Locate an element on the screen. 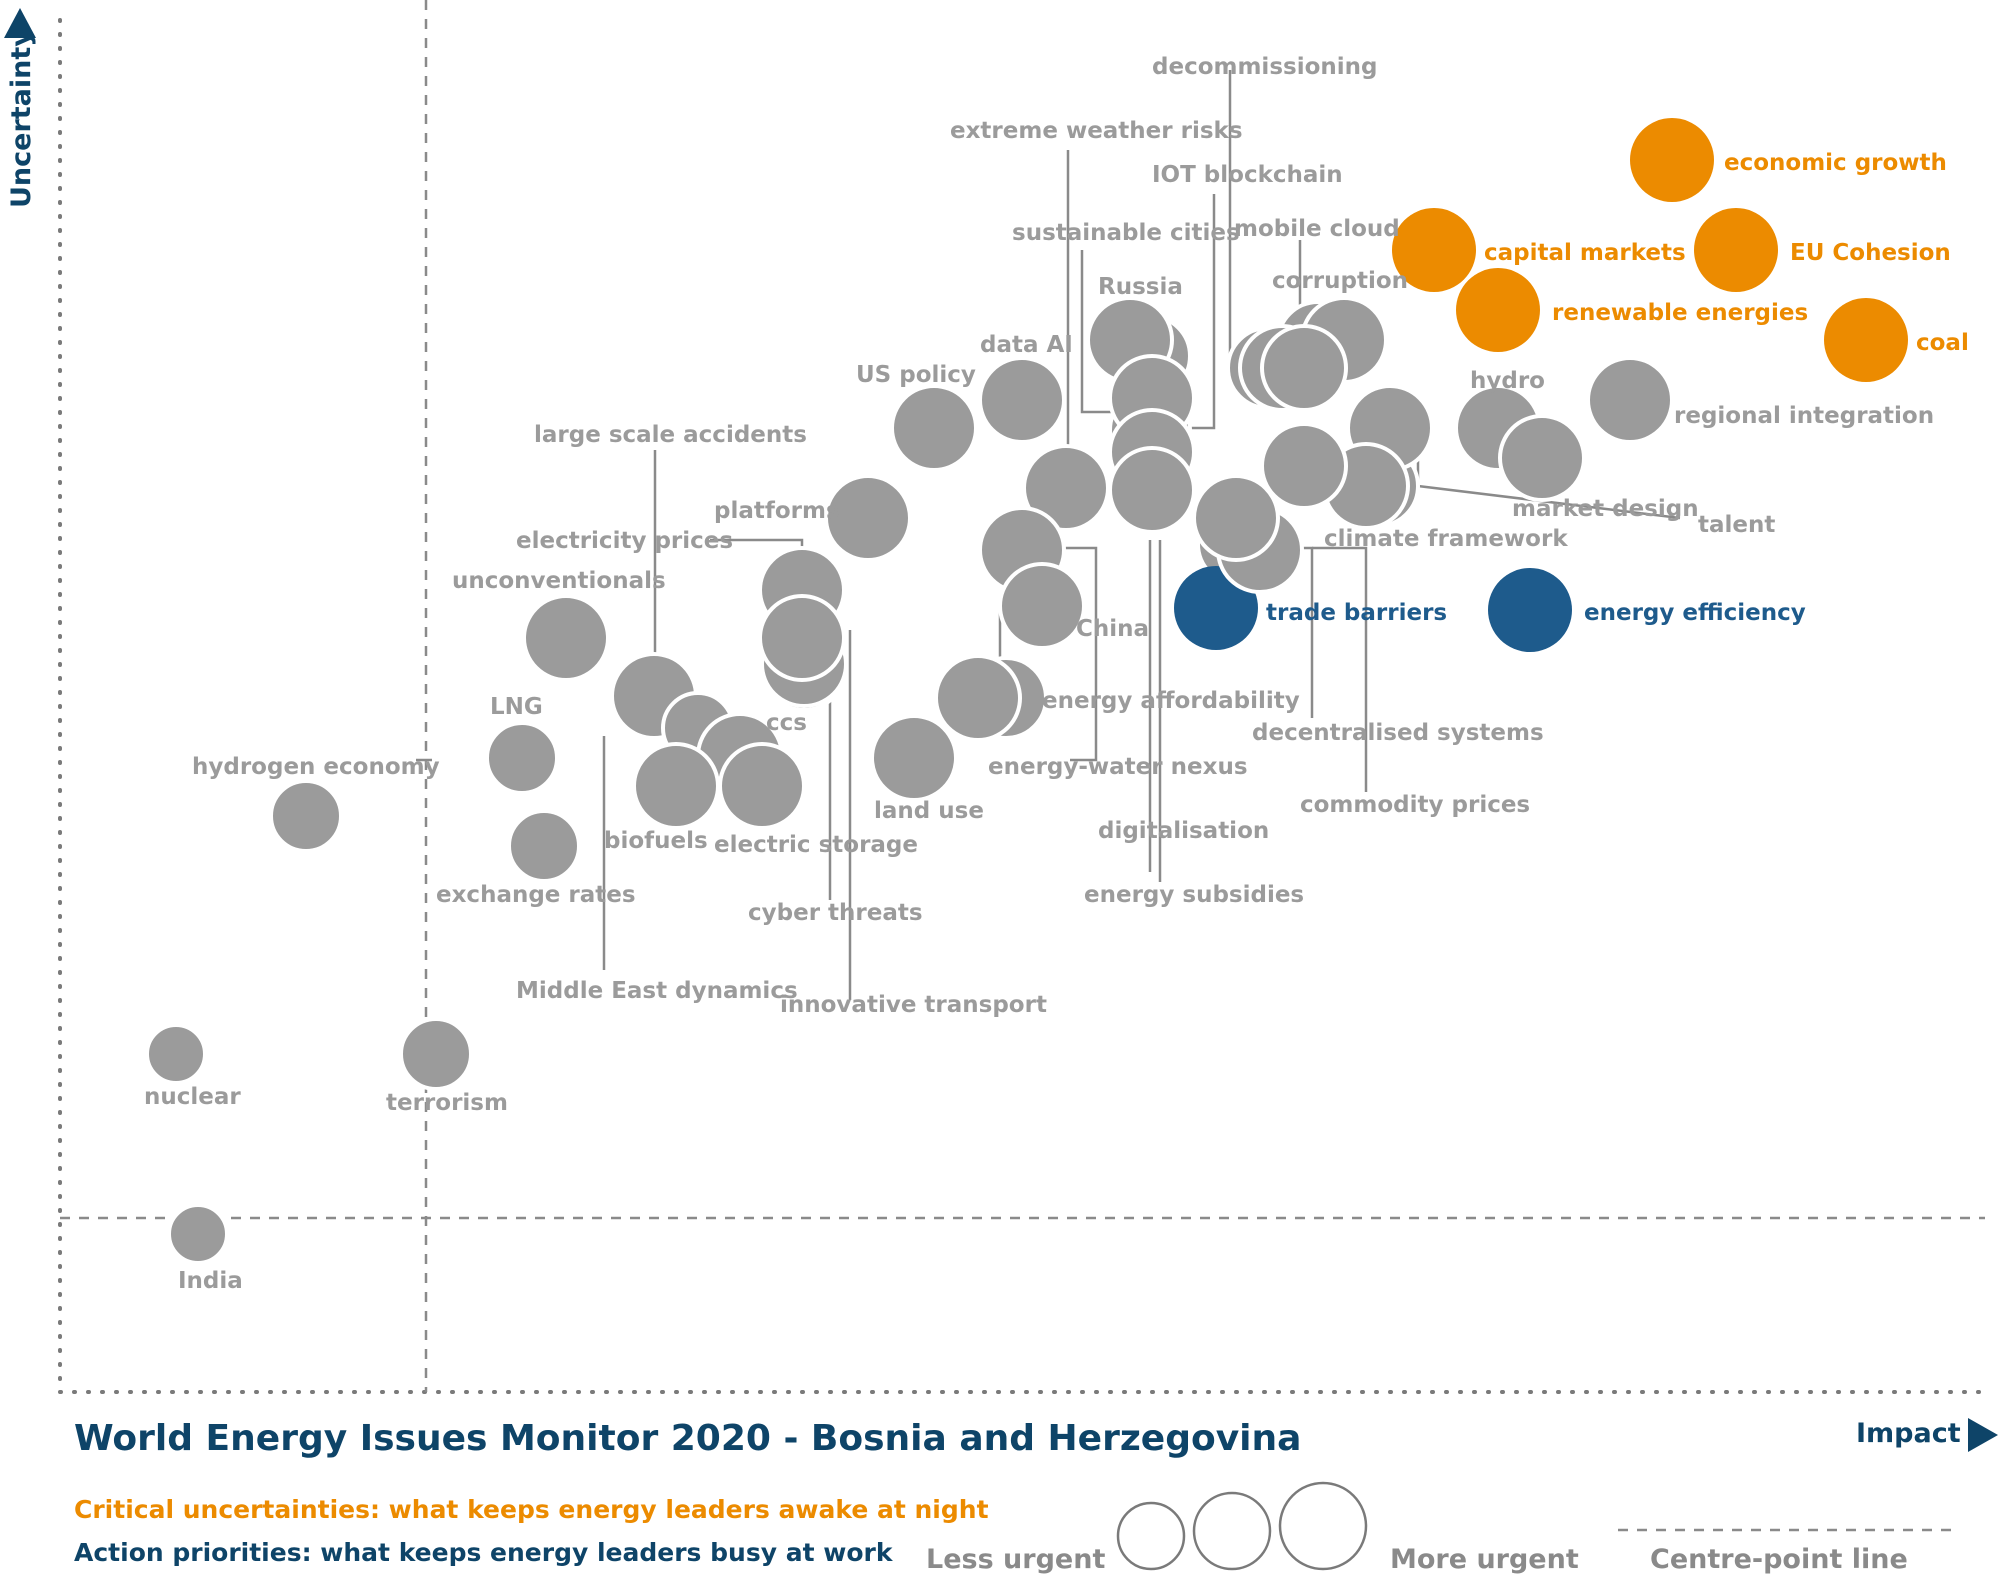  label-extreme-weather-risks: extreme weather risks is located at coordinates (1096, 131).